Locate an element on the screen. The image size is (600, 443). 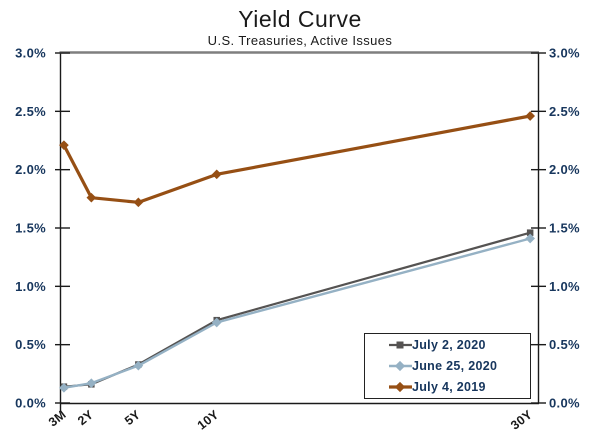
legend-label: June 25, 2020 is located at coordinates (455, 366).